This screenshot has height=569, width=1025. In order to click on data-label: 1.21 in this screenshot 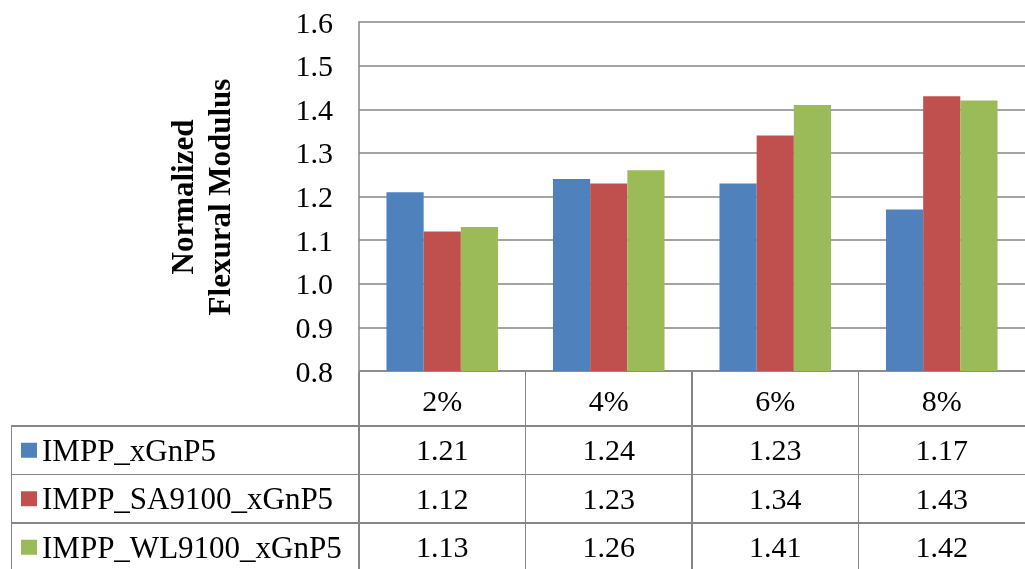, I will do `click(442, 450)`.